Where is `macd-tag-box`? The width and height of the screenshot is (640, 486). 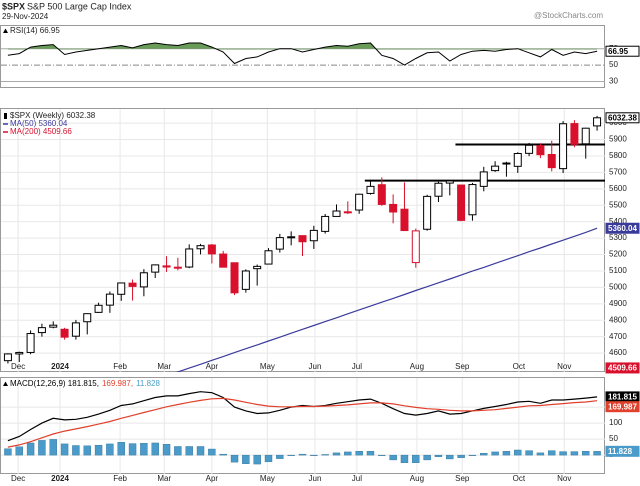
macd-tag-box is located at coordinates (622, 451).